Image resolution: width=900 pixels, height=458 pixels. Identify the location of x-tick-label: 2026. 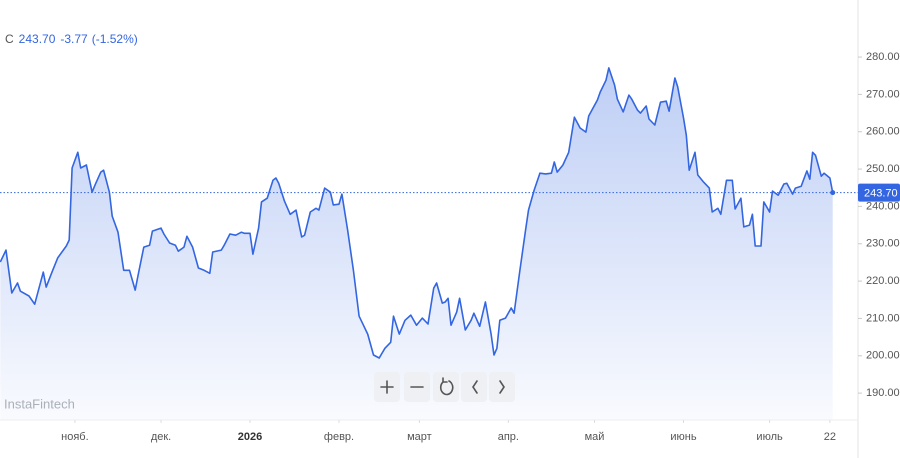
(250, 437).